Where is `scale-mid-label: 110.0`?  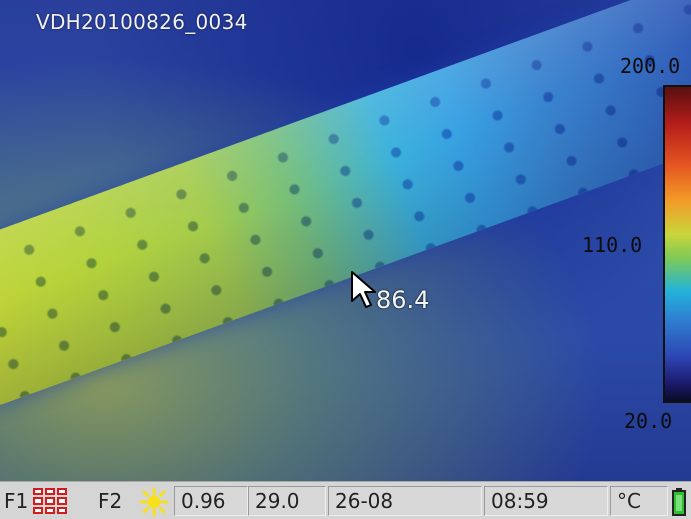 scale-mid-label: 110.0 is located at coordinates (612, 245).